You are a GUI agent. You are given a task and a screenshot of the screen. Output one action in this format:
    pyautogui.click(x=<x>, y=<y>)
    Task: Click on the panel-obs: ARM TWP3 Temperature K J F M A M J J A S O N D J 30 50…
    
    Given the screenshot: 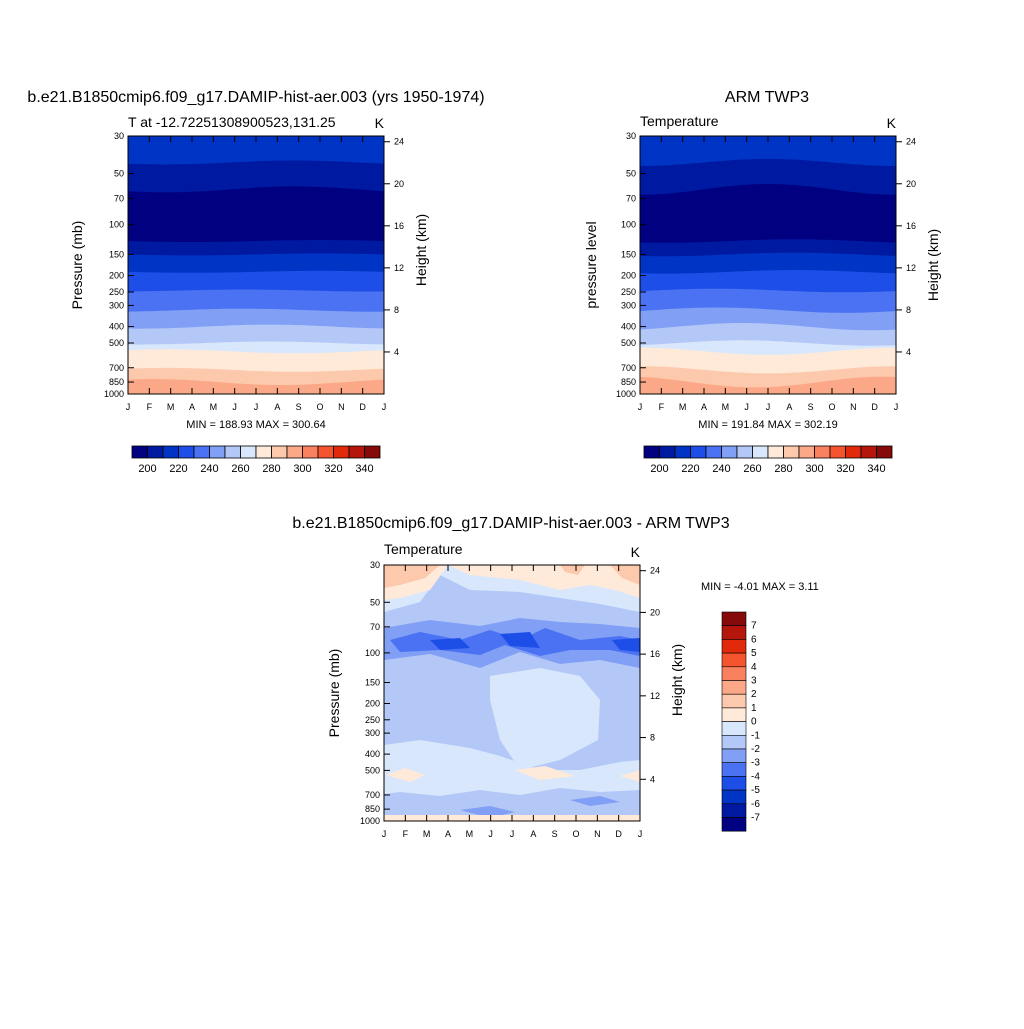 What is the action you would take?
    pyautogui.click(x=762, y=282)
    